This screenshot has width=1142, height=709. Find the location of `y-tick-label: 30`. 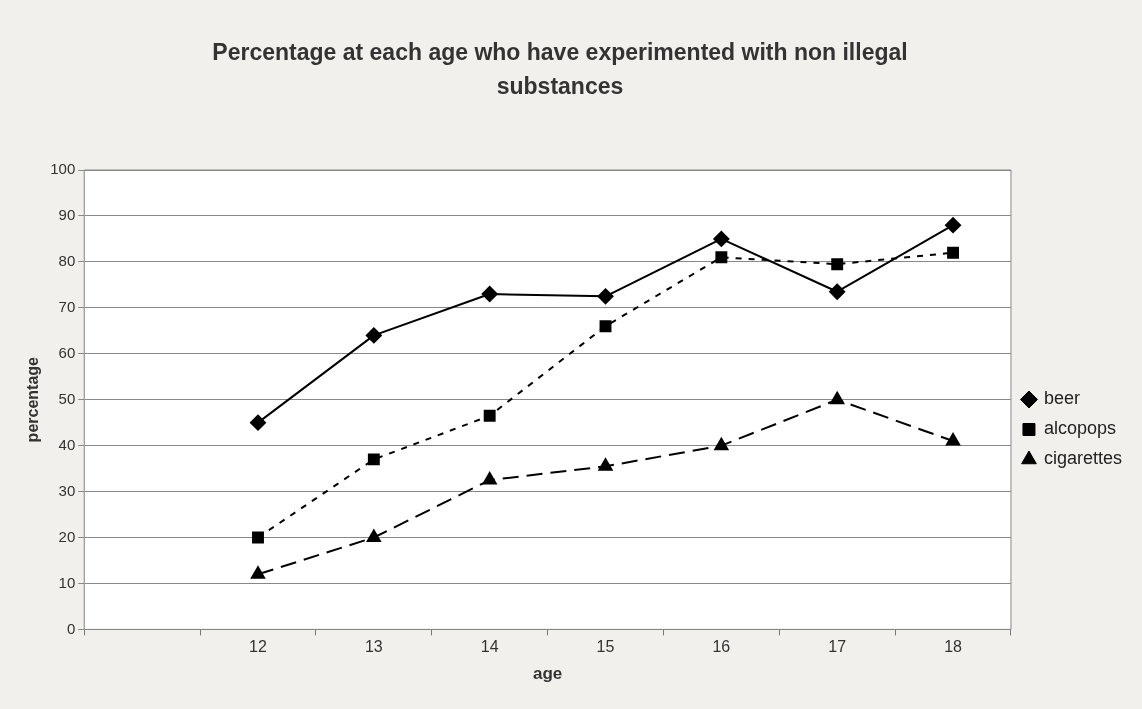

y-tick-label: 30 is located at coordinates (67, 490).